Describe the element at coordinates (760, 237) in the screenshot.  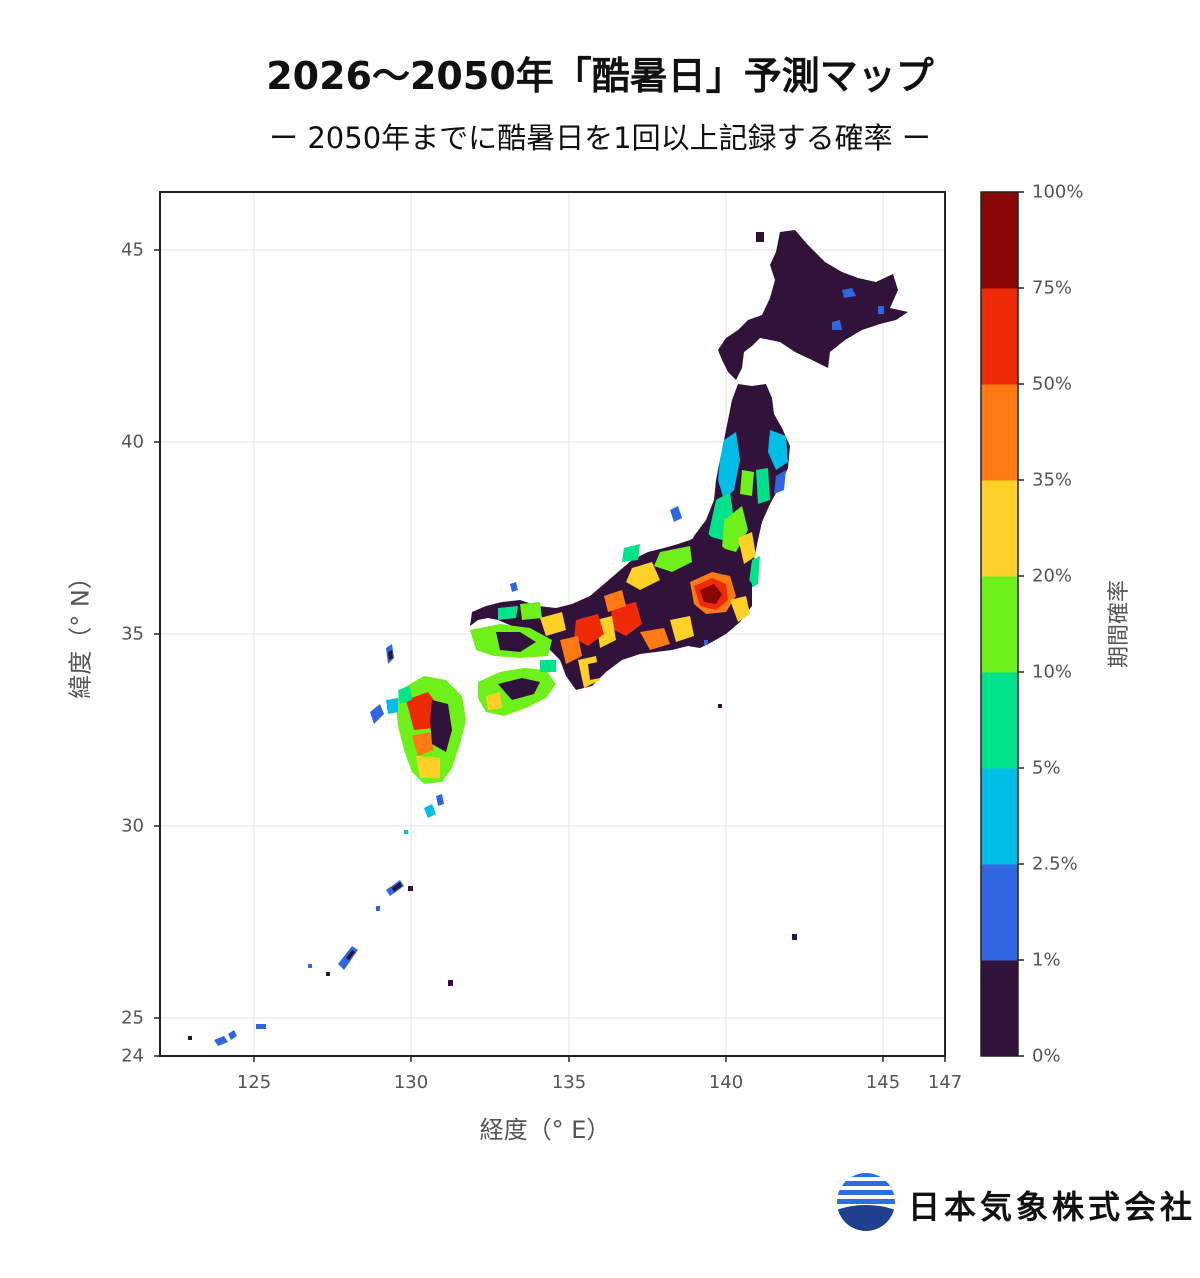
I see `rishiri-island` at that location.